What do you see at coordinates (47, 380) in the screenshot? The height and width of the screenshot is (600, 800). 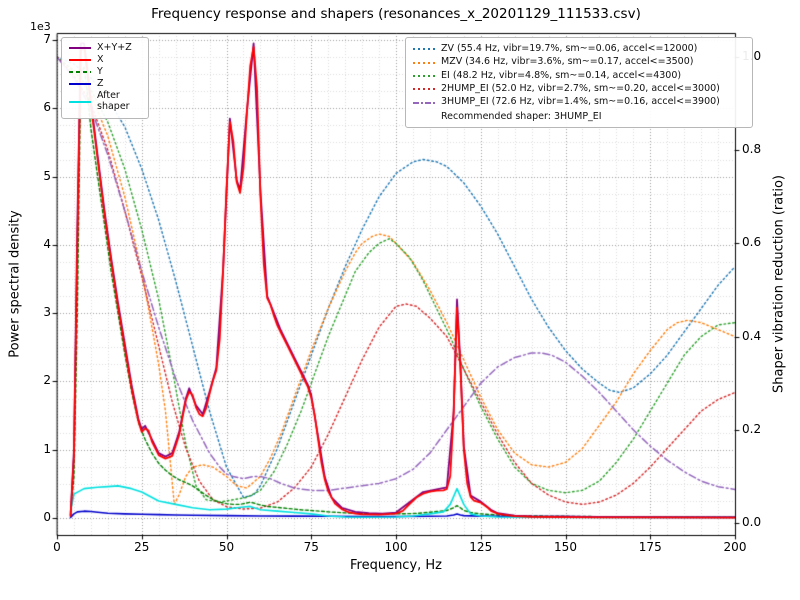 I see `y-left-tick-label: 2` at bounding box center [47, 380].